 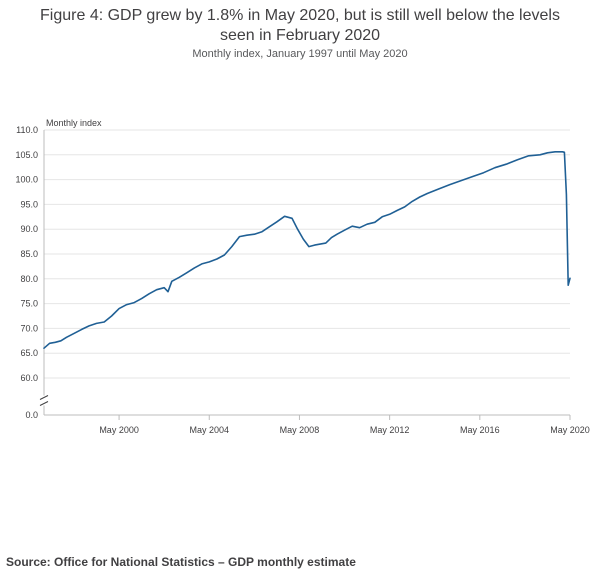 What do you see at coordinates (29, 304) in the screenshot?
I see `y-tick-label: 75.0` at bounding box center [29, 304].